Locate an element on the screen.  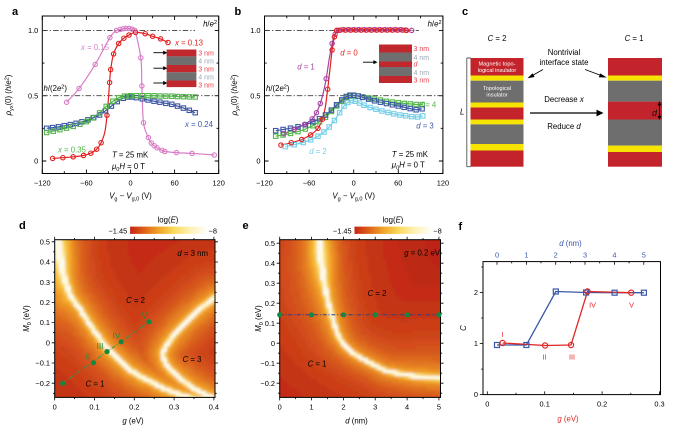
svg-text: Reduce d is located at coordinates (564, 126).